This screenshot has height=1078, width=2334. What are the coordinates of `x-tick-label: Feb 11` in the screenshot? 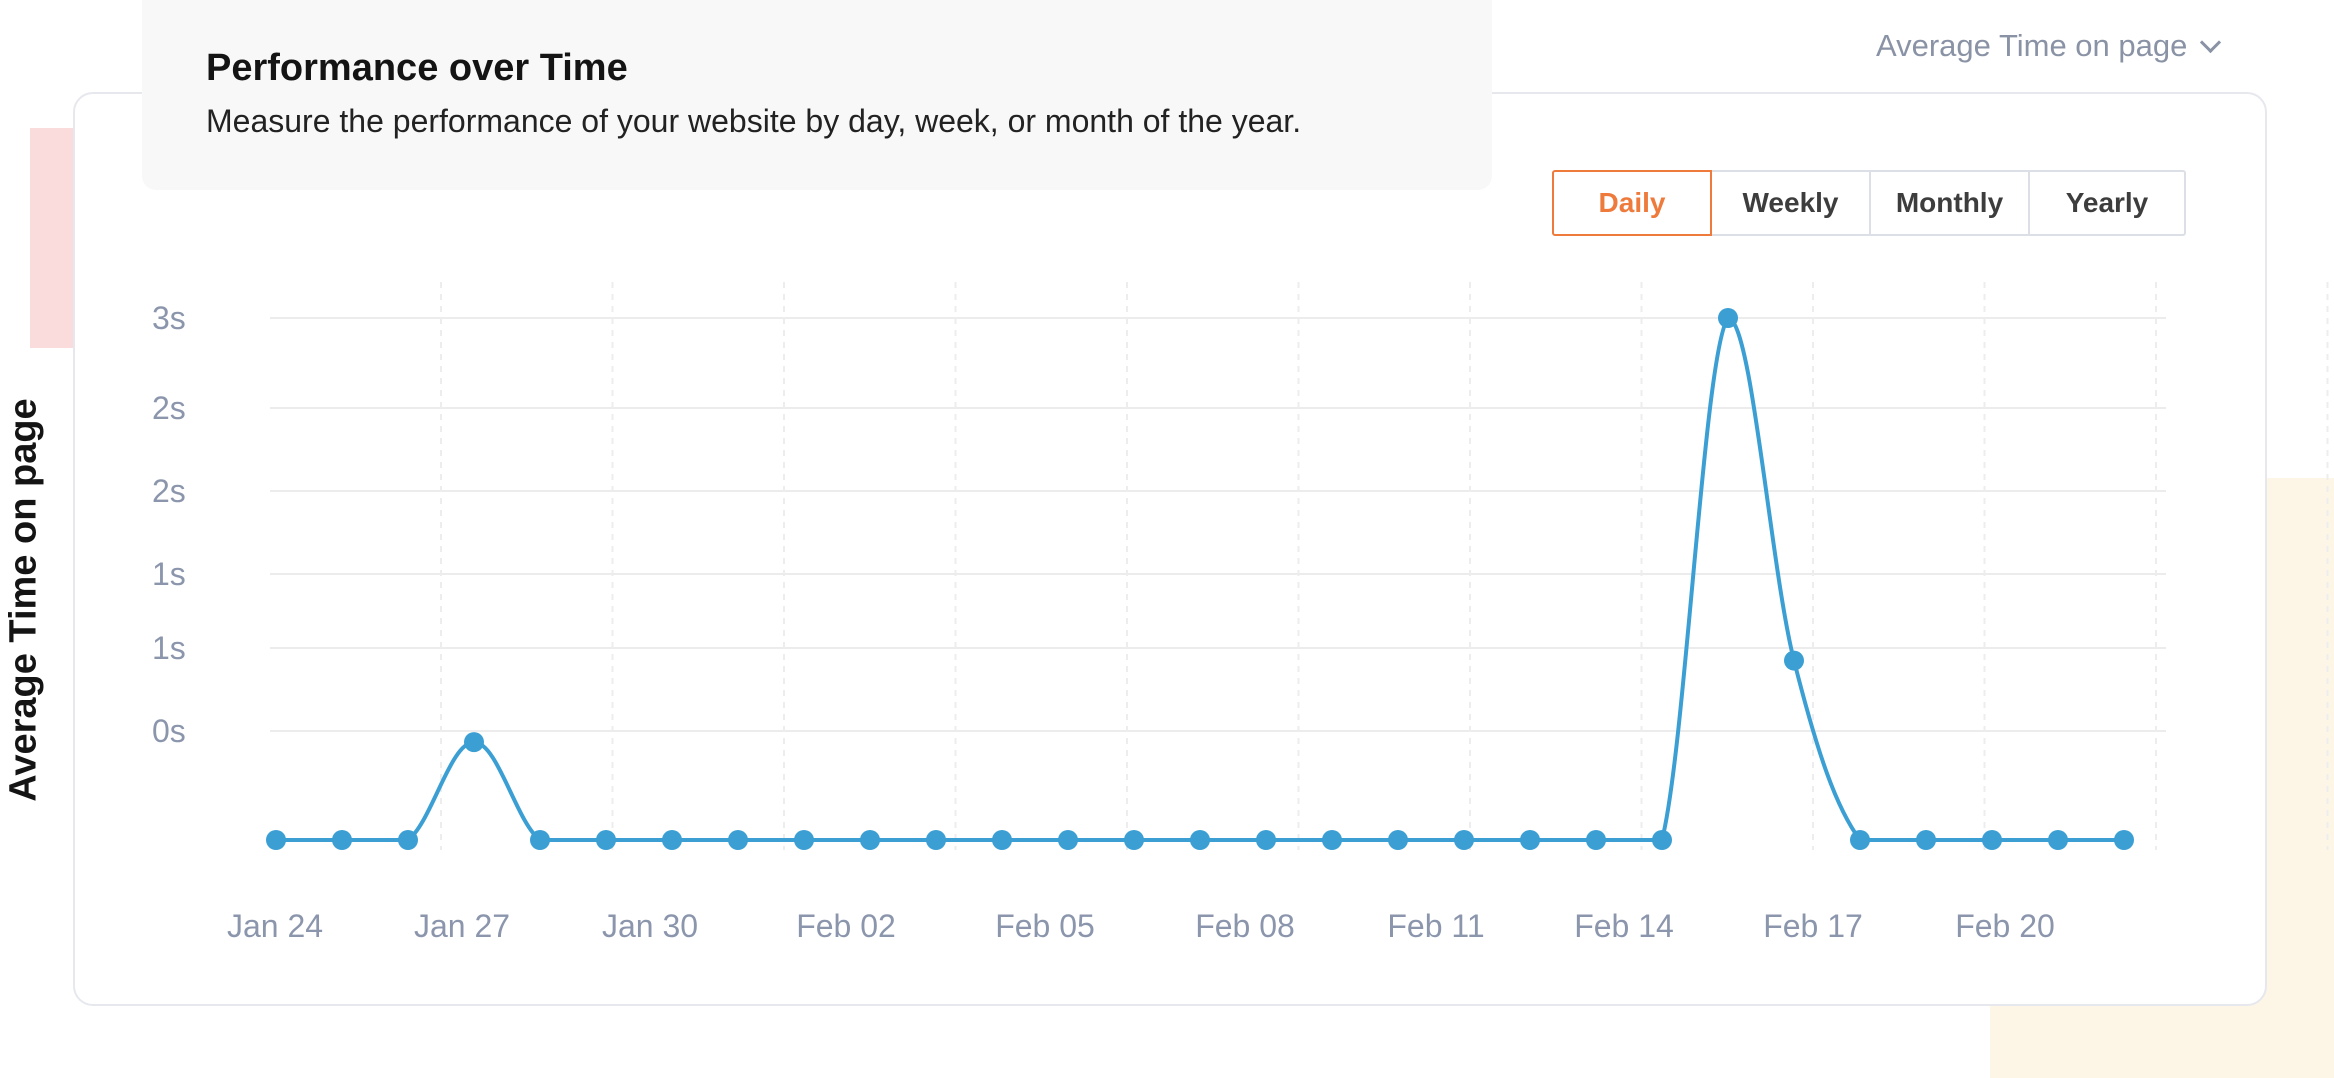 It's located at (1435, 926).